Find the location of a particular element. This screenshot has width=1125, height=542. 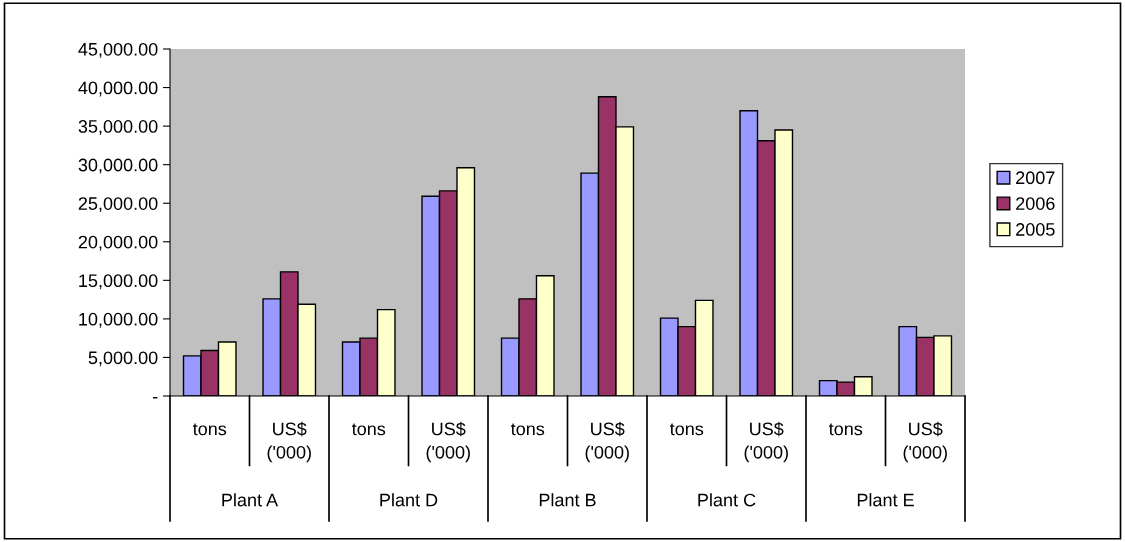

y-tick-label: 5,000.00 is located at coordinates (123, 359).